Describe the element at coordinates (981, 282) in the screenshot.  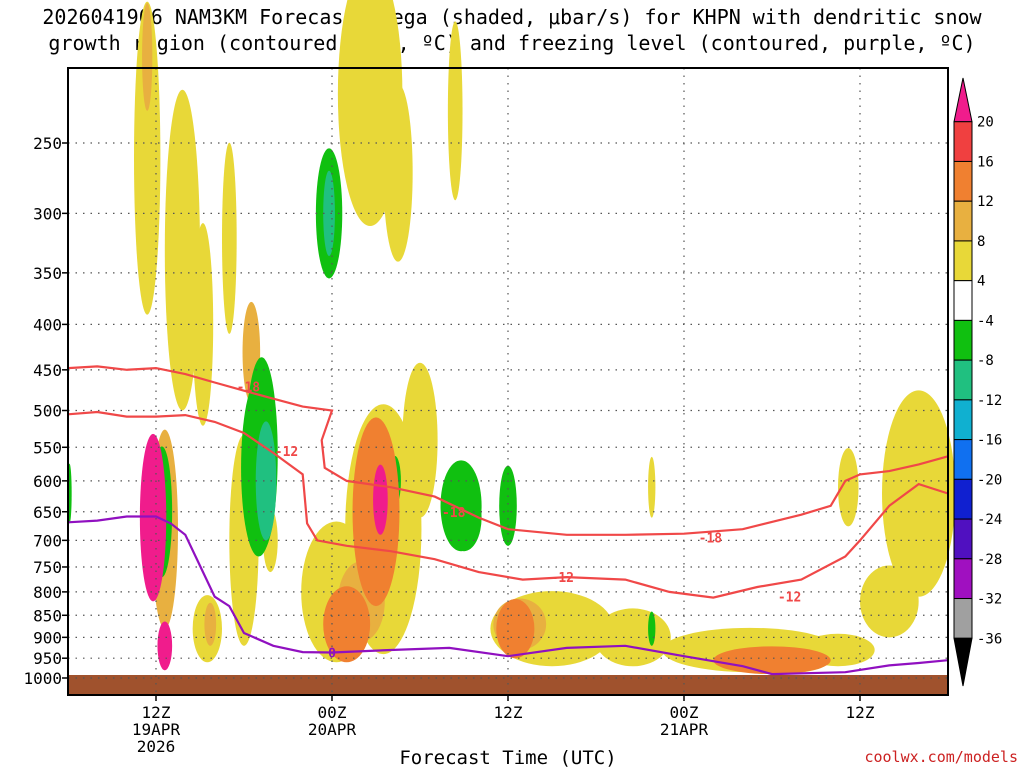
I see `colorbar-label: 4` at that location.